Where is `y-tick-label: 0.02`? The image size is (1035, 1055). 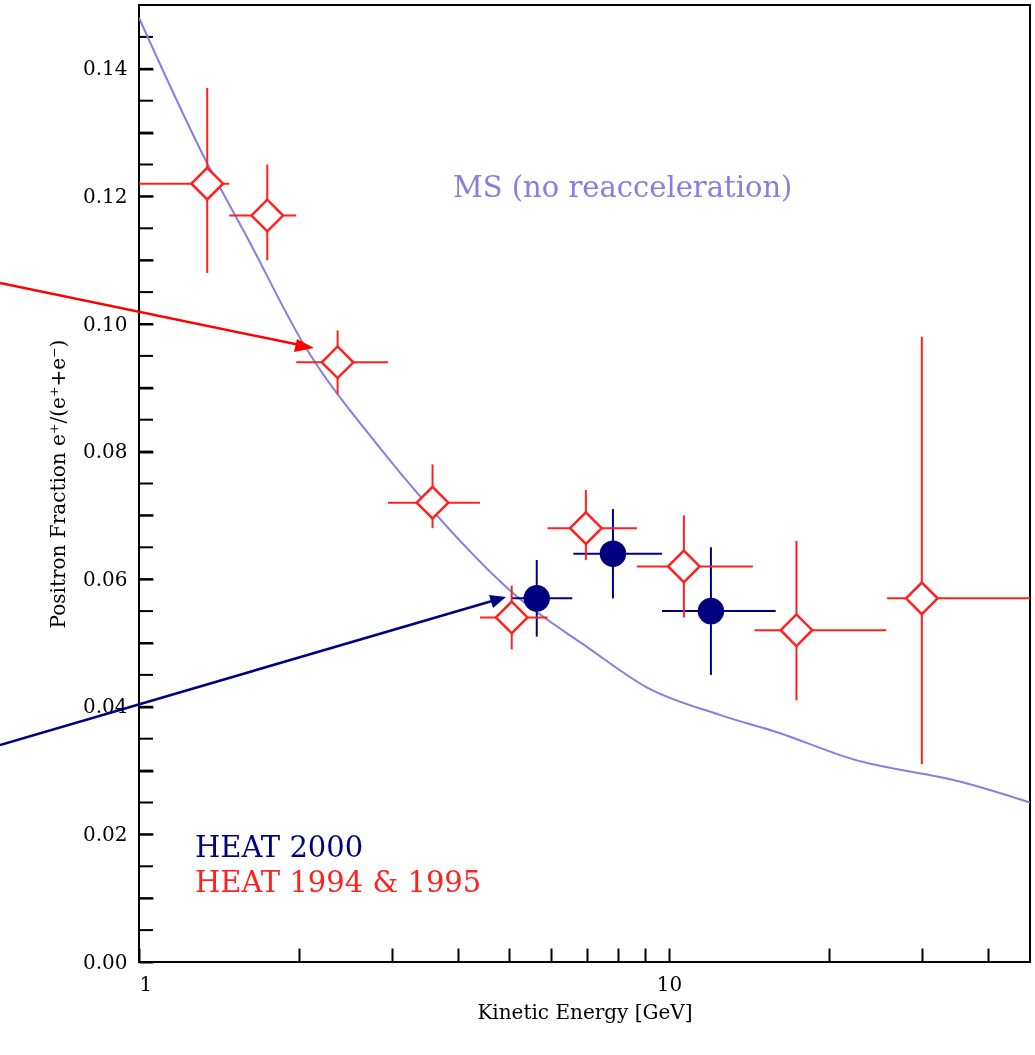
y-tick-label: 0.02 is located at coordinates (105, 833).